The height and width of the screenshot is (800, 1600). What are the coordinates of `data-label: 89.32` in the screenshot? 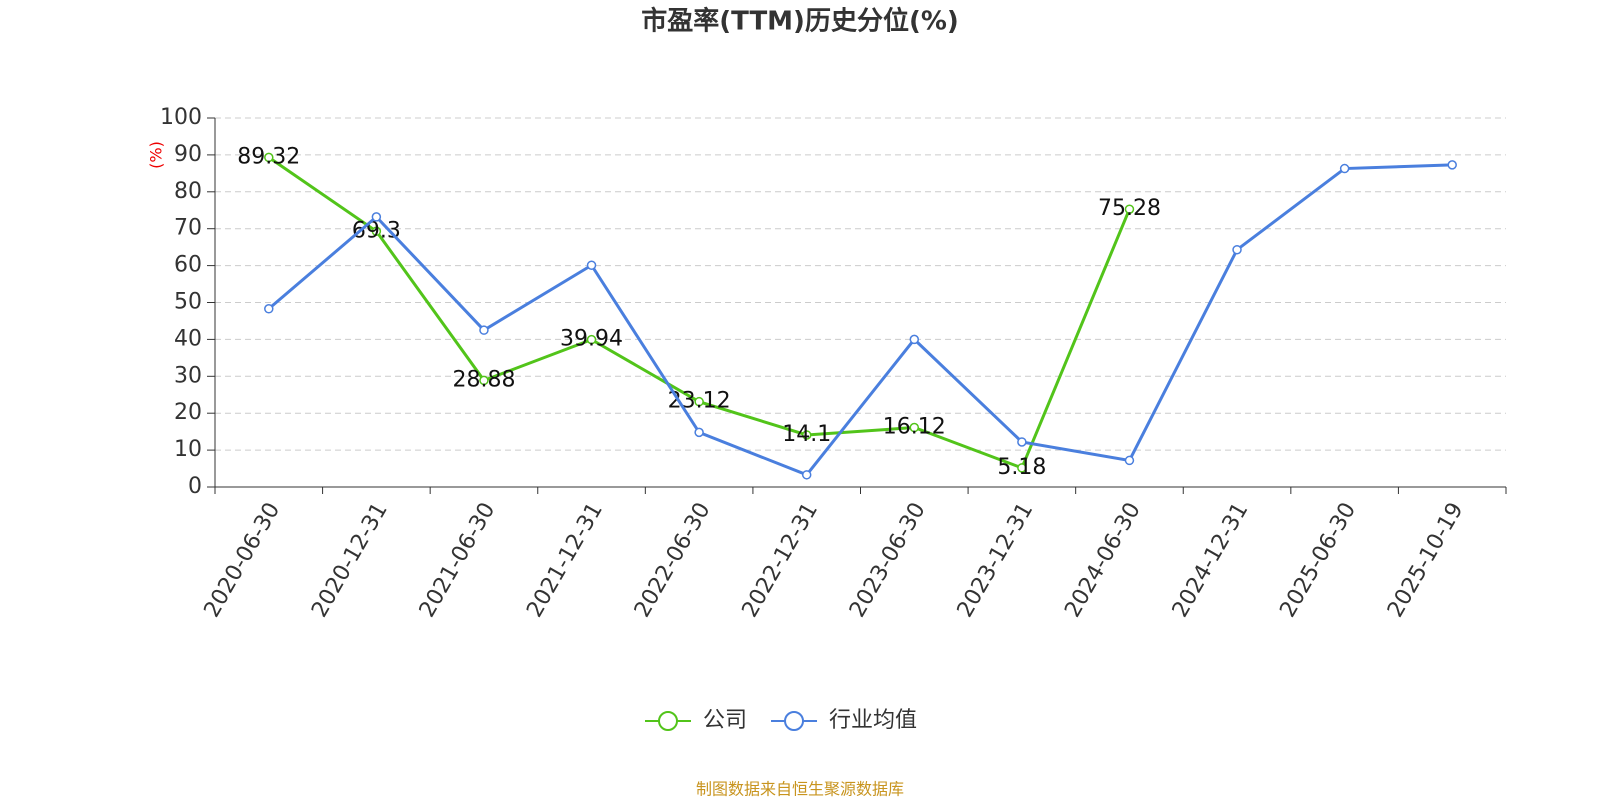 It's located at (268, 156).